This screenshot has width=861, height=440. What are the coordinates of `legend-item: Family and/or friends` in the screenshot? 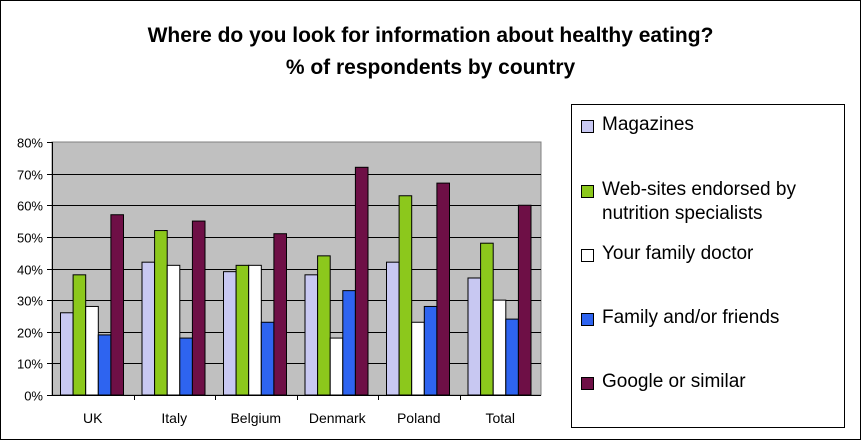 It's located at (711, 318).